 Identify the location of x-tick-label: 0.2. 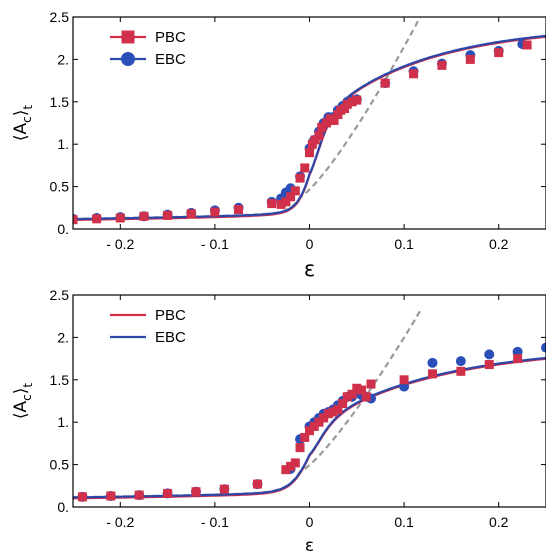
(499, 522).